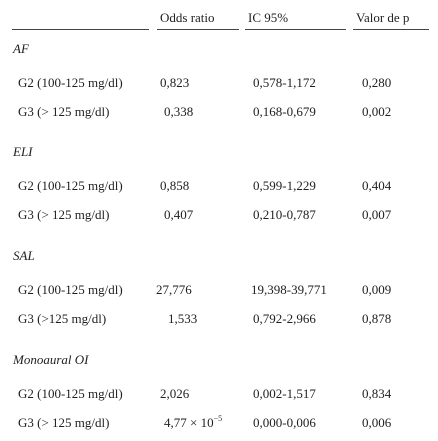  Describe the element at coordinates (218, 418) in the screenshot. I see `odds-ratio-exponent: −5` at that location.